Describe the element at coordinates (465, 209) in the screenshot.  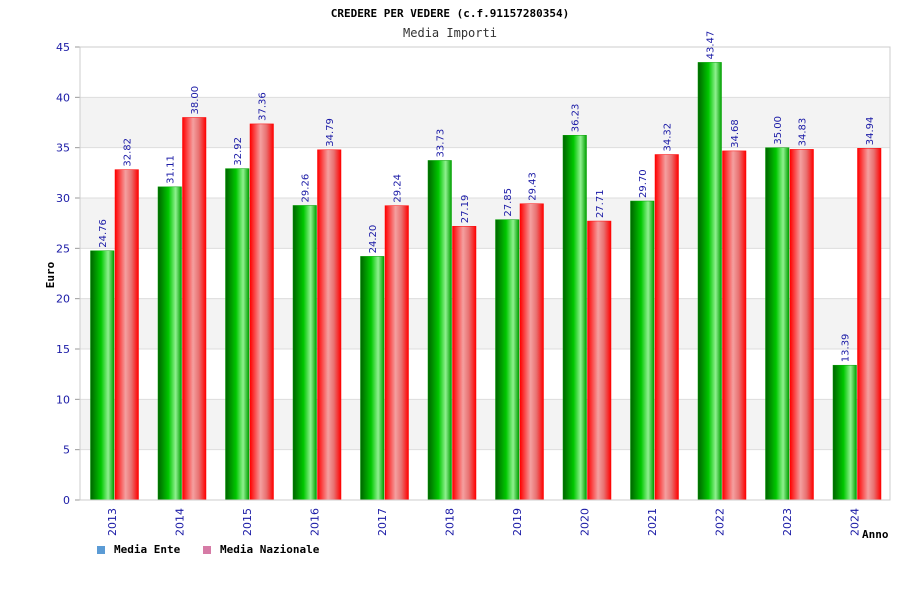
I see `value-label: 27.19` at that location.